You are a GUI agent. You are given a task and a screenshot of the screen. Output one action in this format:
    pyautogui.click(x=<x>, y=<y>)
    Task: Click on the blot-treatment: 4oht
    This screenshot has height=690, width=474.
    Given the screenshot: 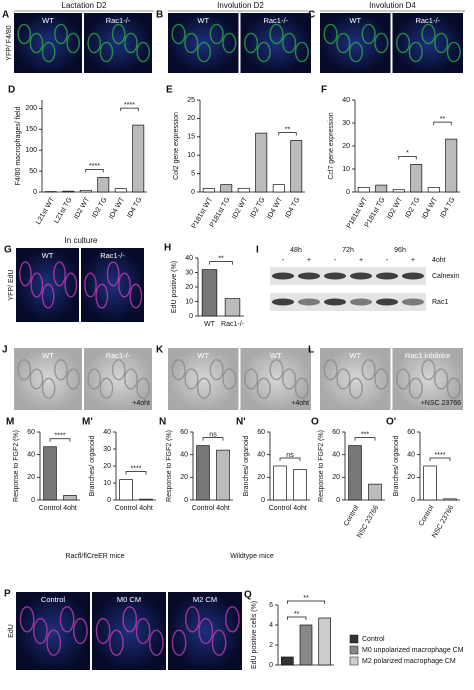 What is the action you would take?
    pyautogui.click(x=439, y=260)
    